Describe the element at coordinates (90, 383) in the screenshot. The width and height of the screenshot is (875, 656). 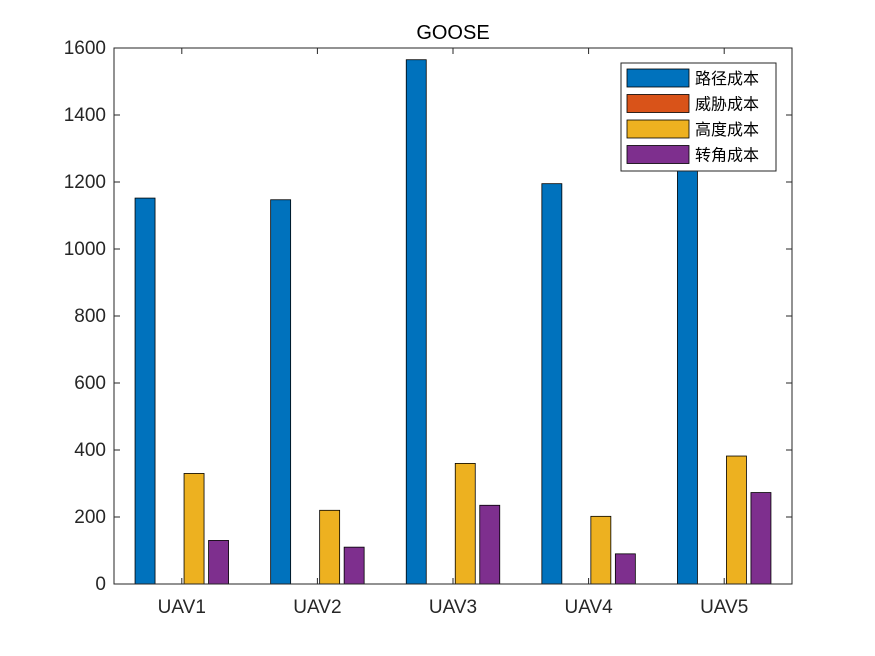
I see `y-tick-label: 600` at that location.